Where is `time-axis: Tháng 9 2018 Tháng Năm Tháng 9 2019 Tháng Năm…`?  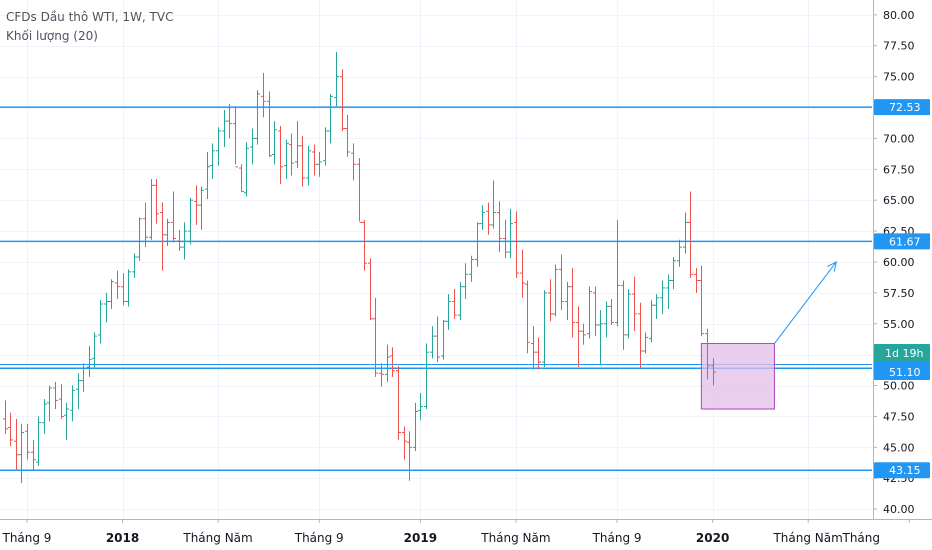
time-axis: Tháng 9 2018 Tháng Năm Tháng 9 2019 Tháng Năm… is located at coordinates (466, 532).